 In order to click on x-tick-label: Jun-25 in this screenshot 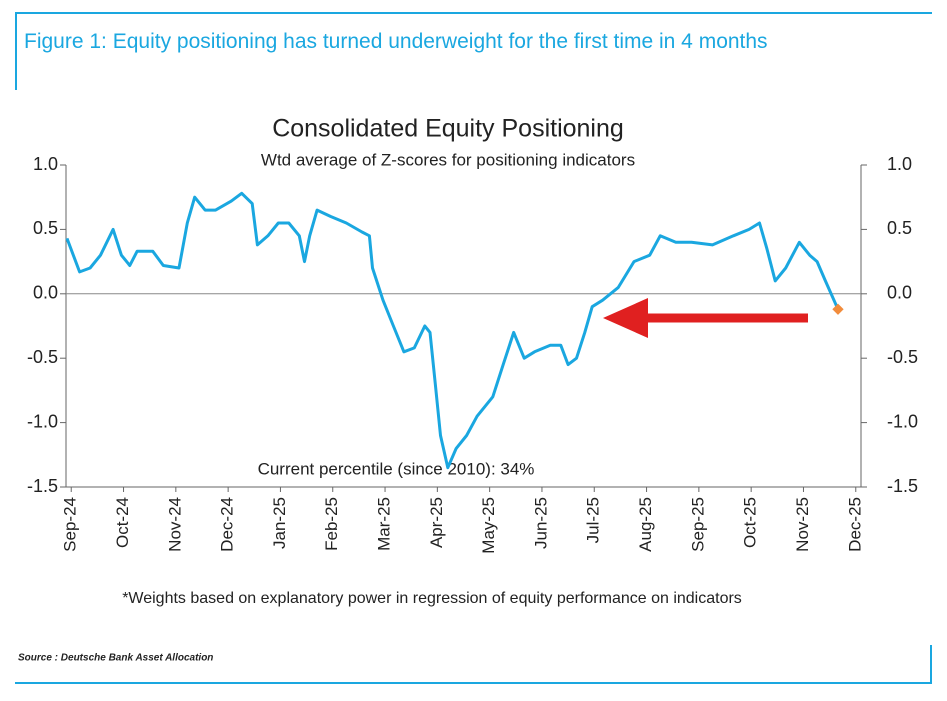, I will do `click(540, 523)`.